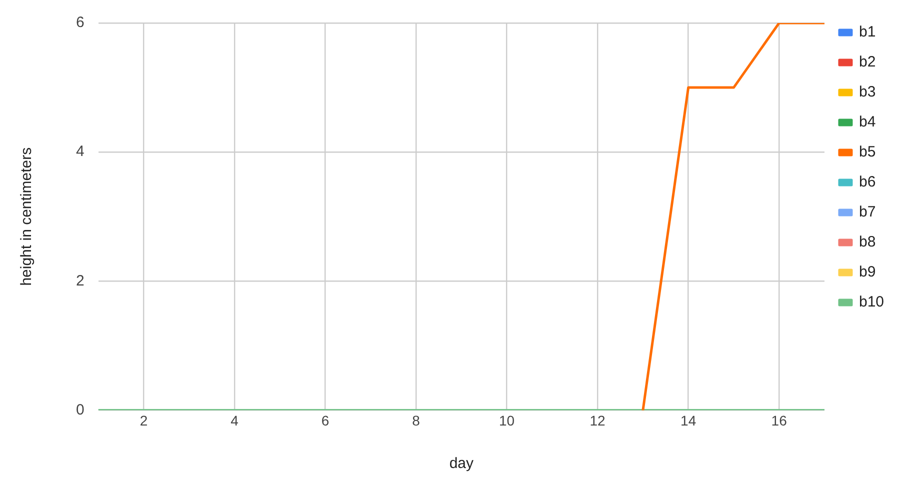  I want to click on y-axis-title: height in centimeters, so click(27, 216).